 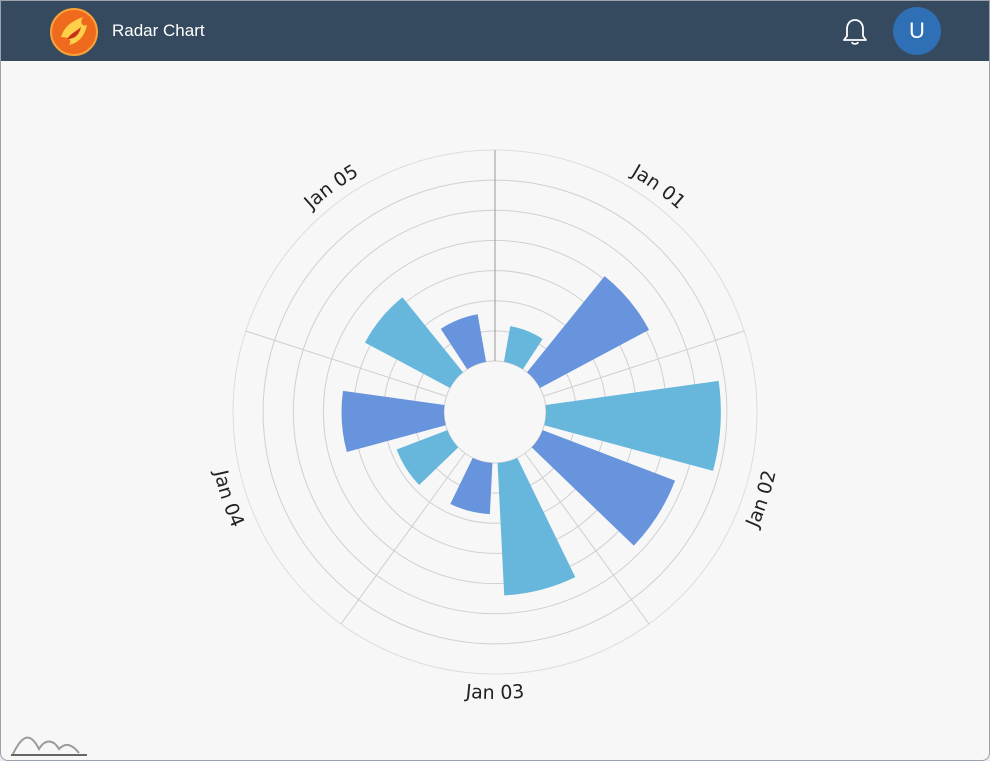 What do you see at coordinates (855, 32) in the screenshot?
I see `bell-icon` at bounding box center [855, 32].